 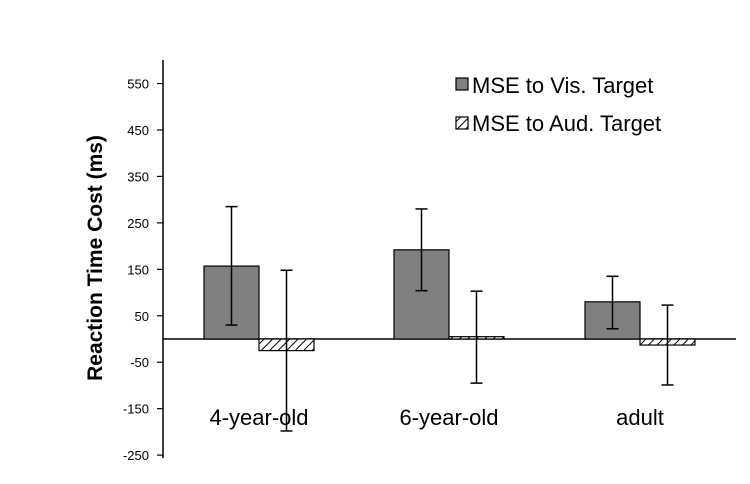 I want to click on category-label: 4-year-old, so click(x=258, y=417).